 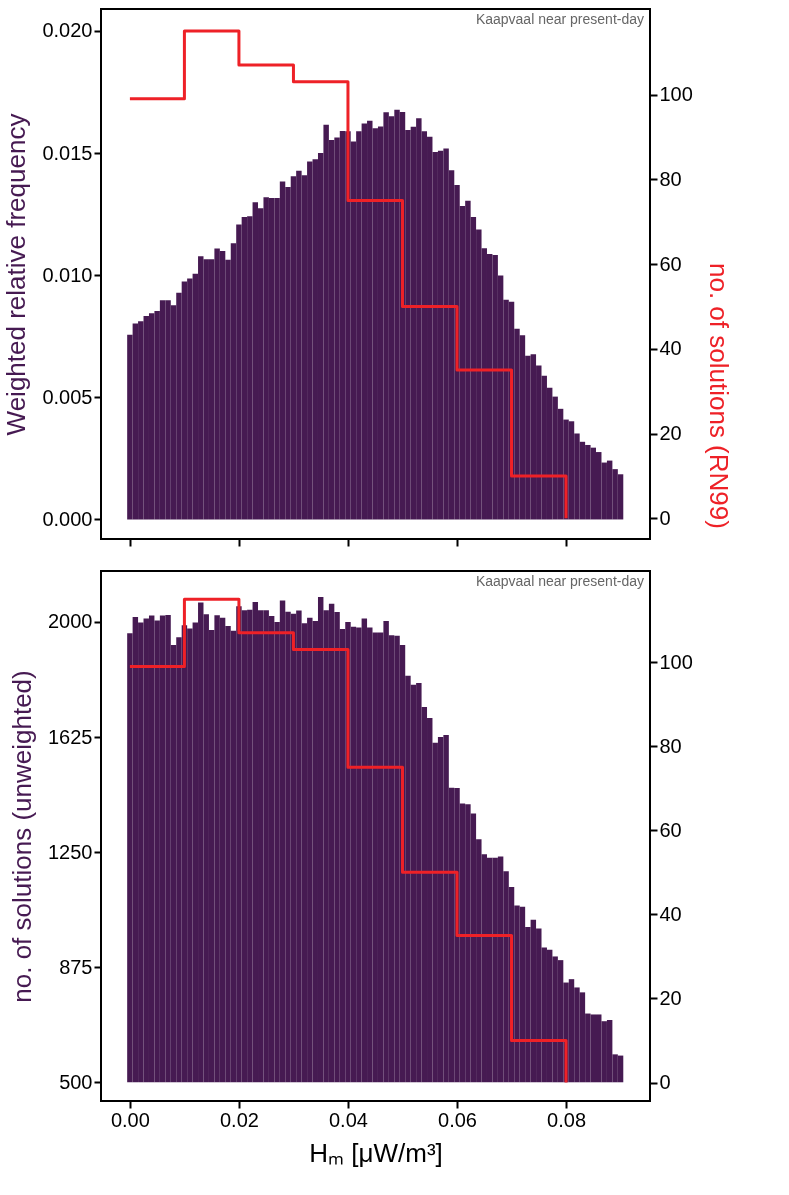 What do you see at coordinates (567, 1119) in the screenshot?
I see `x-tick-label: 0.08` at bounding box center [567, 1119].